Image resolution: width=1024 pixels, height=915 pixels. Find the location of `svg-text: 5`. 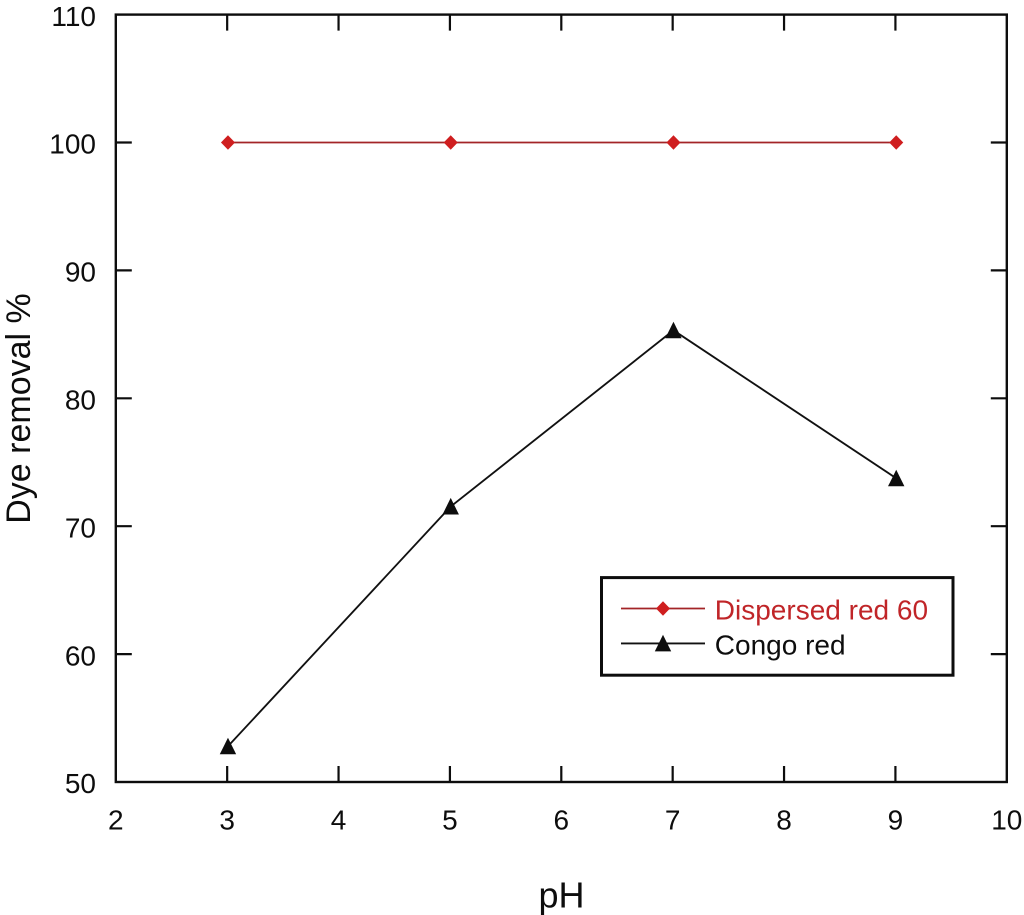

svg-text: 5 is located at coordinates (450, 820).